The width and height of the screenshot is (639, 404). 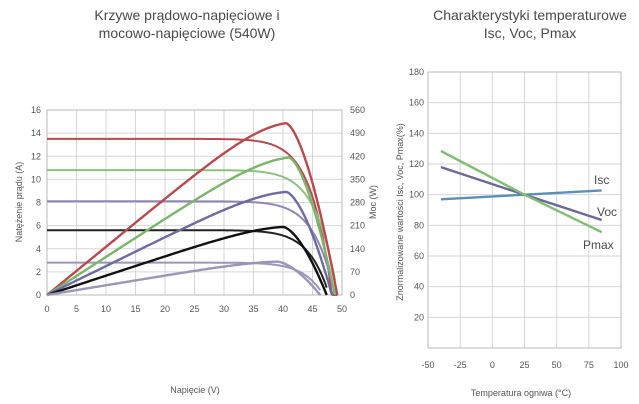 What do you see at coordinates (357, 249) in the screenshot?
I see `left-chart-y2-tick-label: 140` at bounding box center [357, 249].